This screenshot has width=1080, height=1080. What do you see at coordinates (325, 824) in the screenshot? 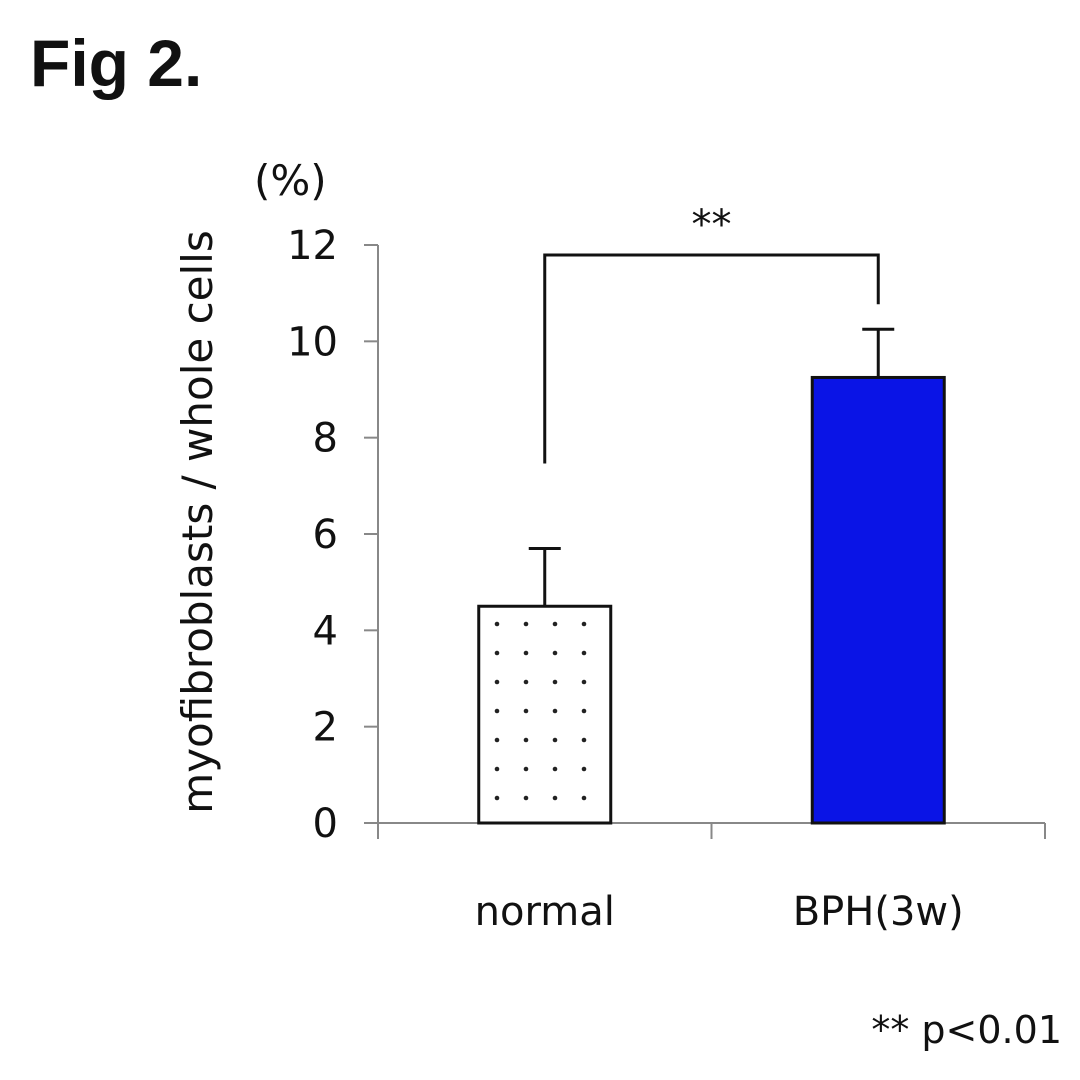
I see `y-tick-label: 0` at bounding box center [325, 824].